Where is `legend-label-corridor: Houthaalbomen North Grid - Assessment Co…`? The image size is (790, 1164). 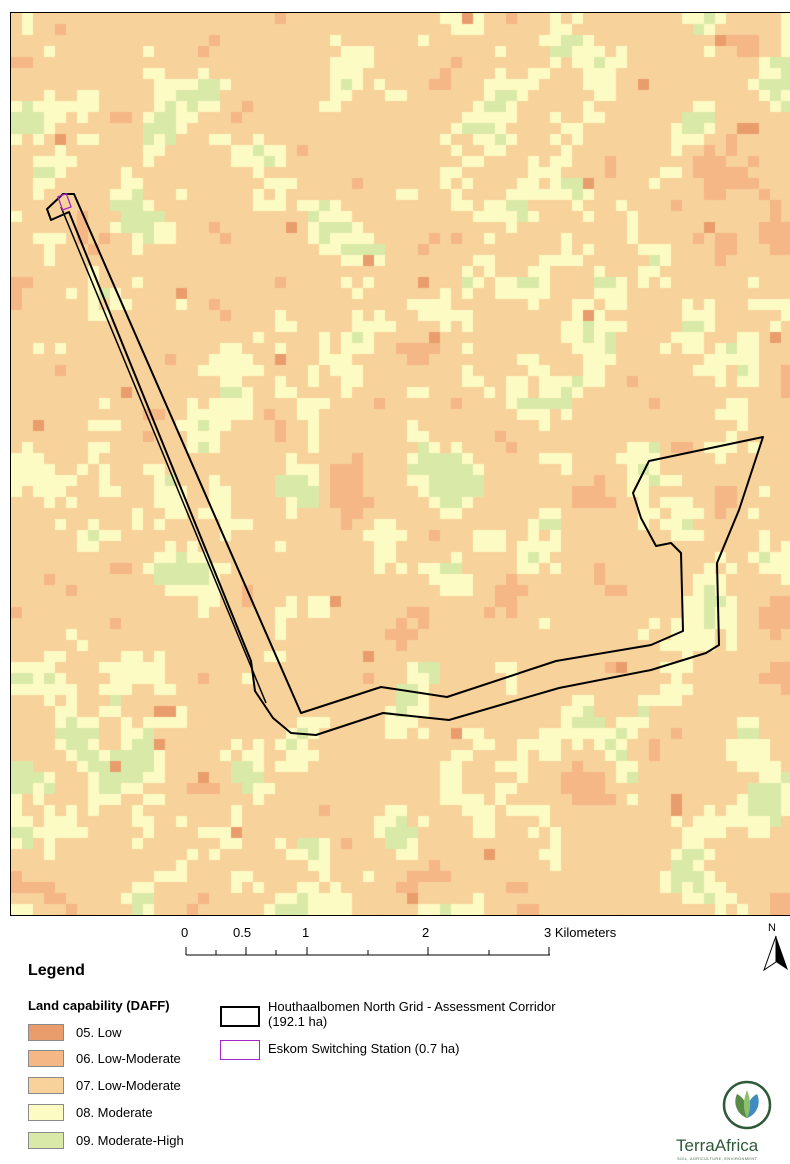 legend-label-corridor: Houthaalbomen North Grid - Assessment Co… is located at coordinates (412, 1014).